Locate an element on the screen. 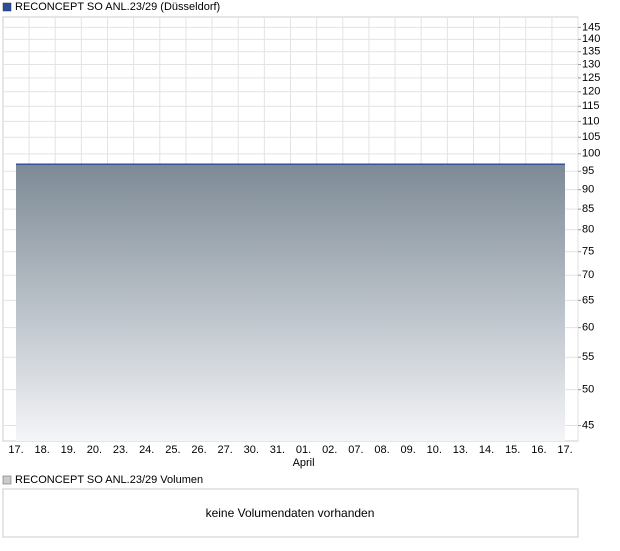 The height and width of the screenshot is (551, 620). x-tick-label: 24. is located at coordinates (146, 450).